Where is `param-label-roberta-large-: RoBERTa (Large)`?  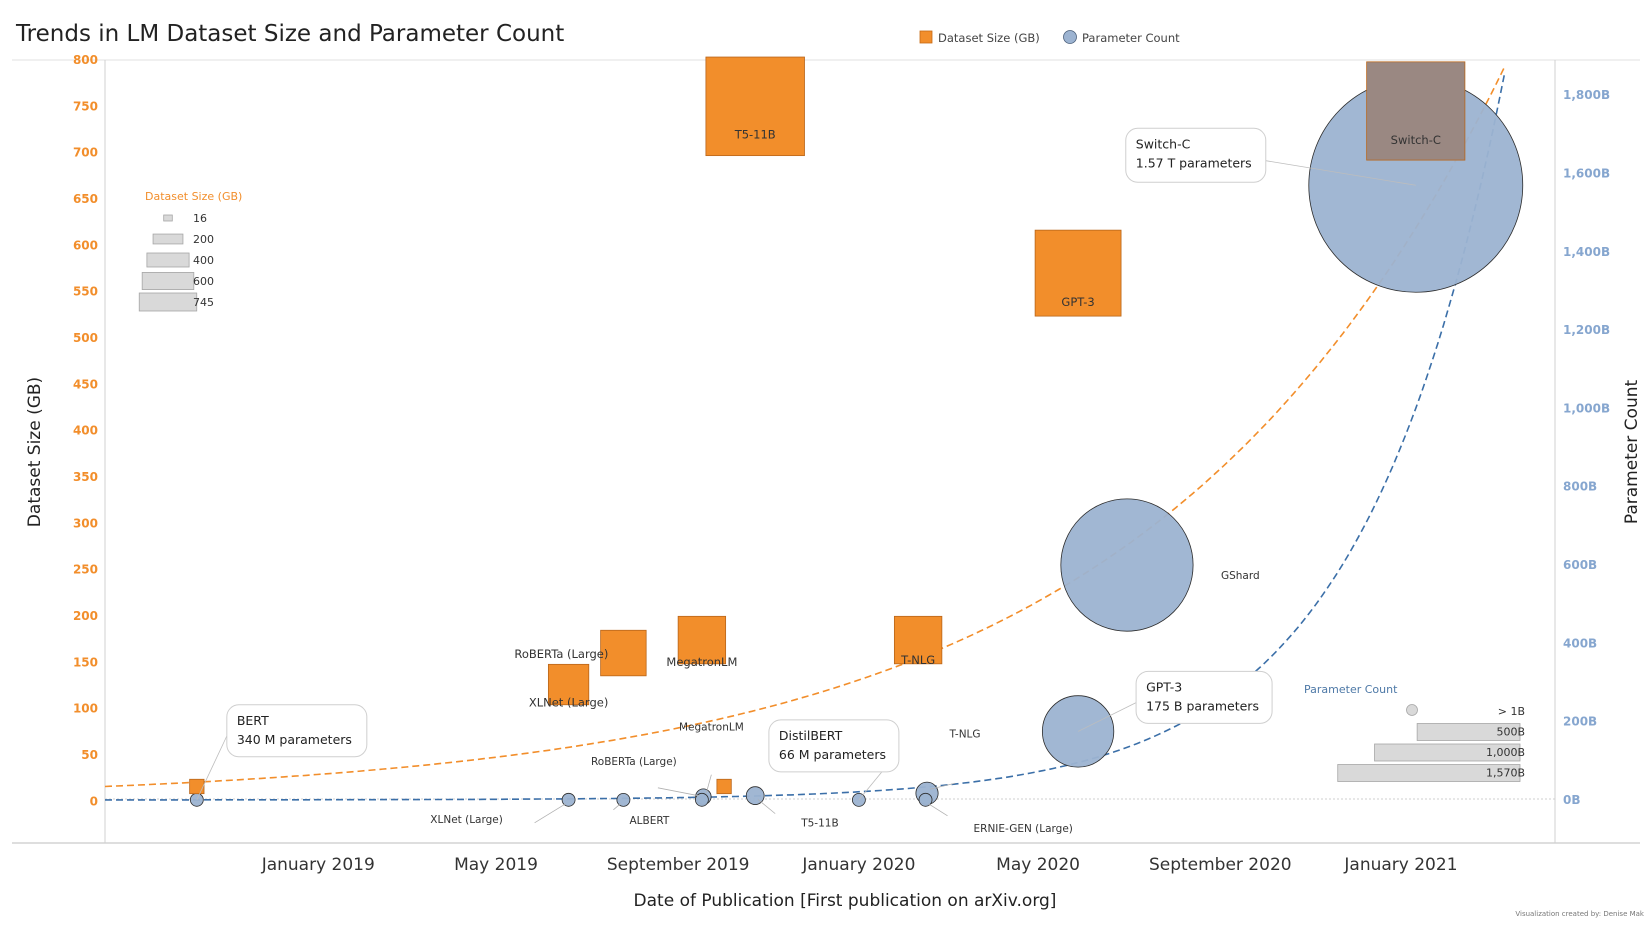
param-label-roberta-large-: RoBERTa (Large) is located at coordinates (634, 762).